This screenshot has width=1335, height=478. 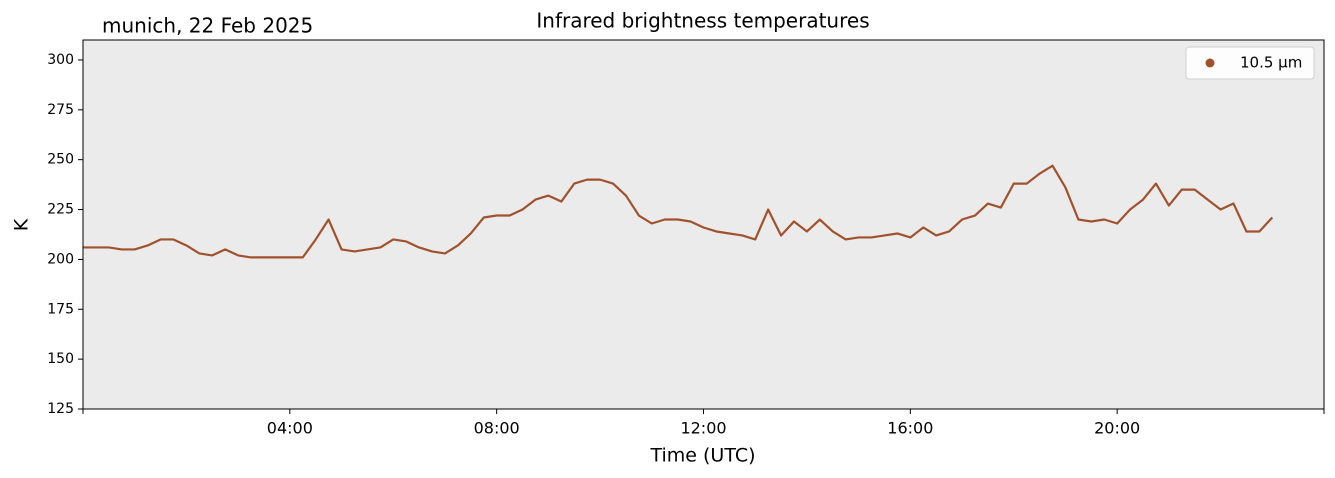 I want to click on legend: 10.5 µm, so click(x=1250, y=63).